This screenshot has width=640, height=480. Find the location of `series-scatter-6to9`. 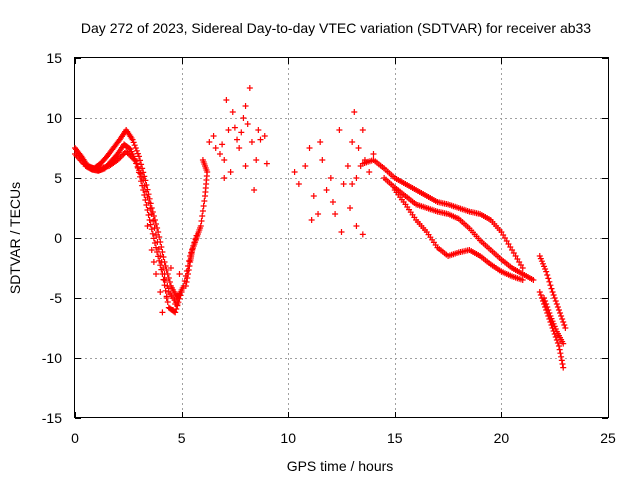

series-scatter-6to9 is located at coordinates (238, 139).